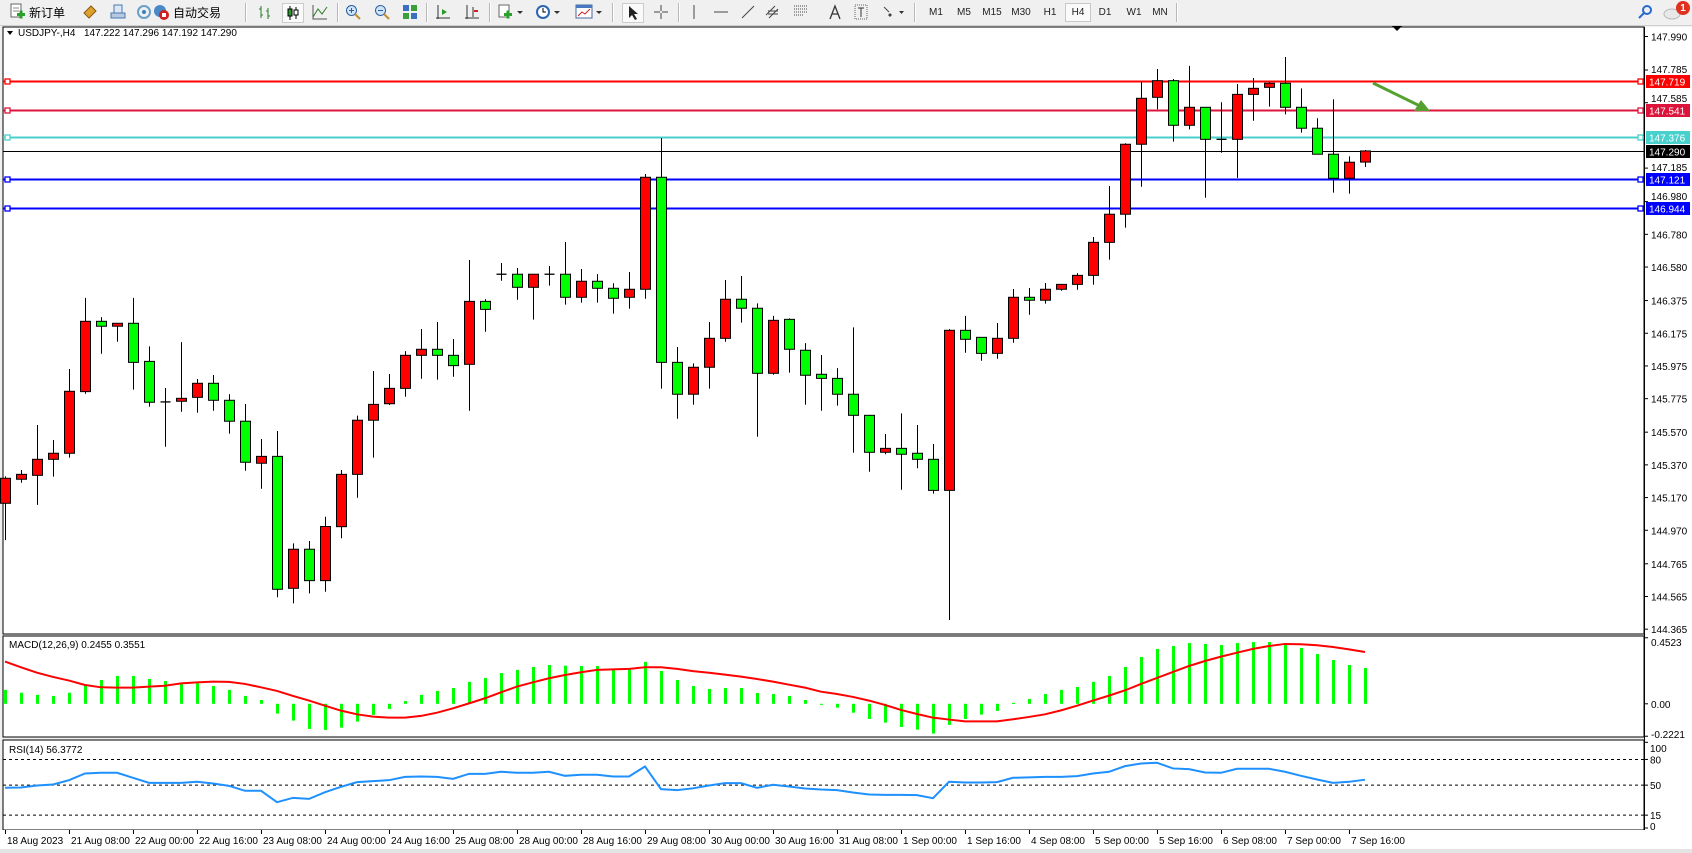 The image size is (1692, 853). What do you see at coordinates (1078, 12) in the screenshot?
I see `timeframe-h4: H4` at bounding box center [1078, 12].